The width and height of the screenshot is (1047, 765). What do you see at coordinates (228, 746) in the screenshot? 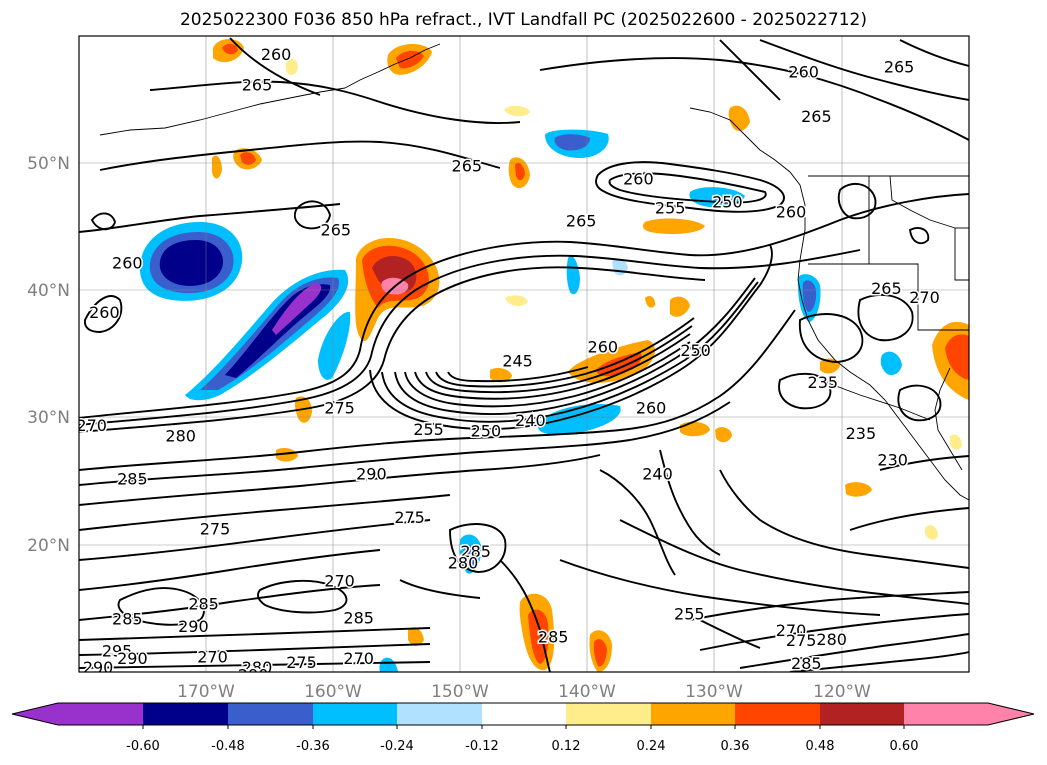
I see `colorbar-tick-label: -0.48` at bounding box center [228, 746].